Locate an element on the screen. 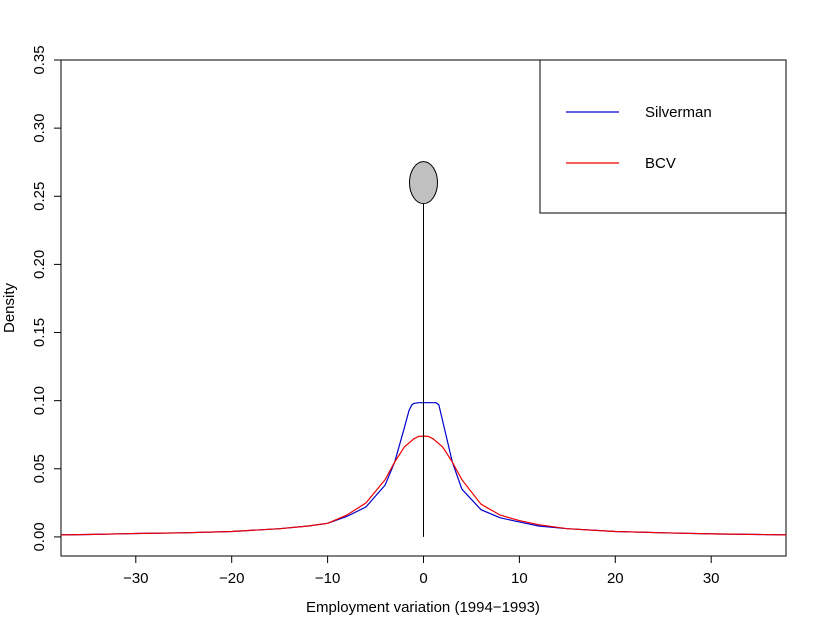 This screenshot has width=817, height=632. x-tick-label: −10 is located at coordinates (327, 578).